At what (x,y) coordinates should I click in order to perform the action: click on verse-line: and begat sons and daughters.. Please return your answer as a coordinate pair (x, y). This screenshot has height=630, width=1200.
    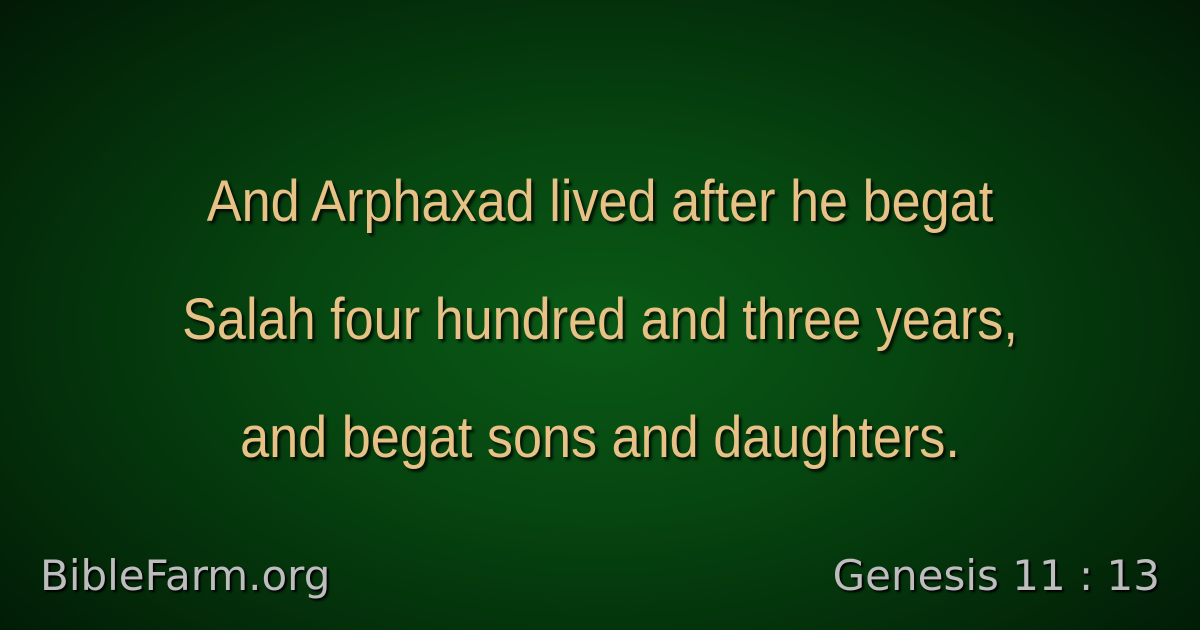
    Looking at the image, I should click on (600, 437).